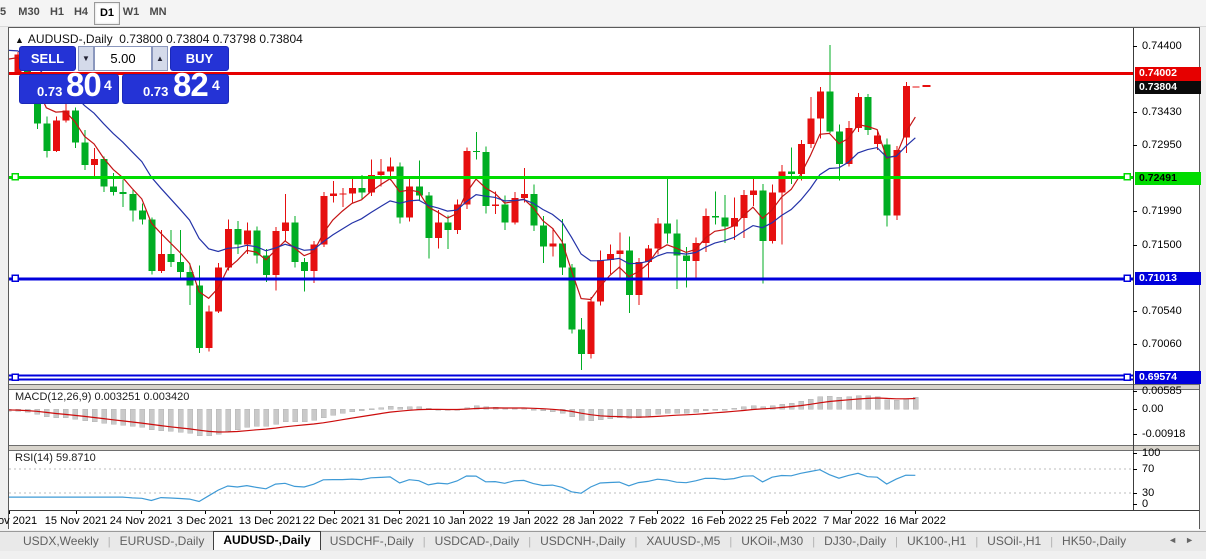  What do you see at coordinates (334, 521) in the screenshot?
I see `date-axis-label: 22 Dec 2021` at bounding box center [334, 521].